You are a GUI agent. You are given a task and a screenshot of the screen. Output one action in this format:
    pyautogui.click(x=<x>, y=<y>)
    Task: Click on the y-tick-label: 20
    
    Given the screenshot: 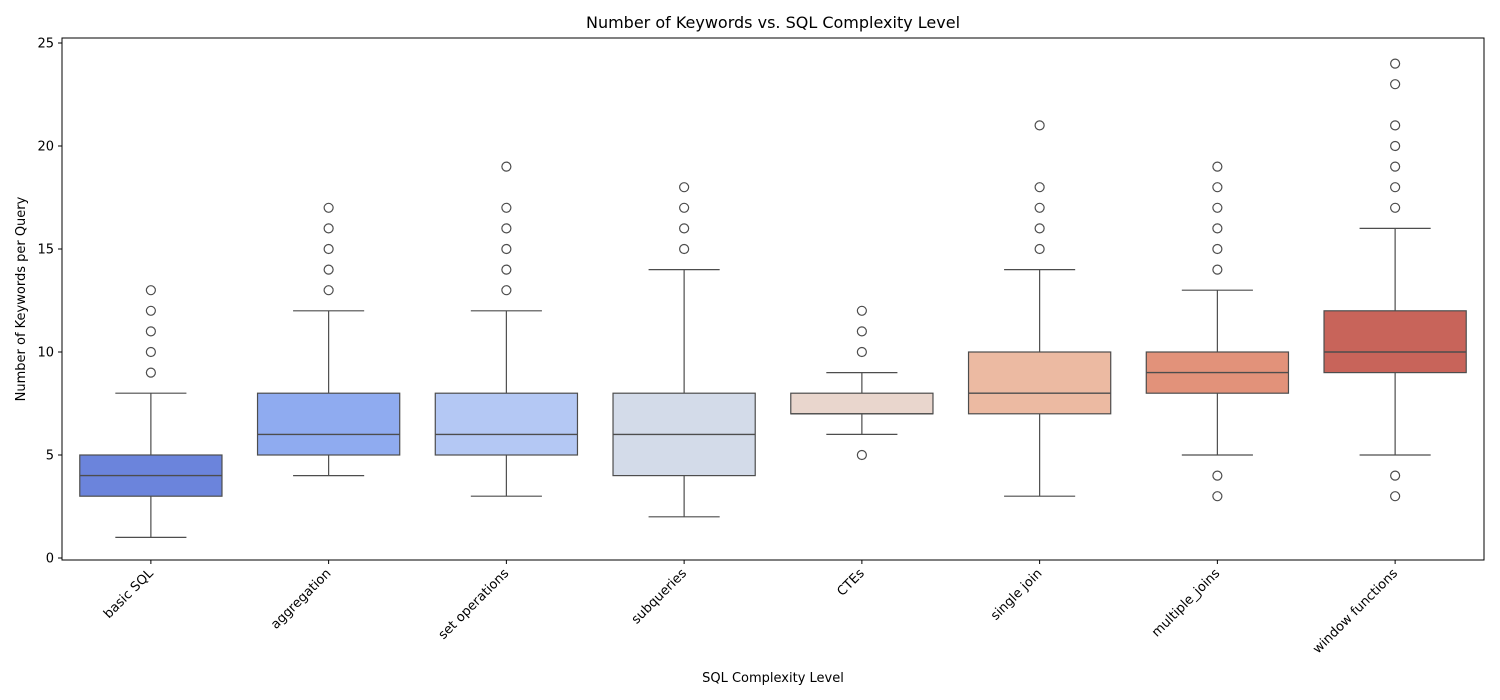 What is the action you would take?
    pyautogui.click(x=45, y=147)
    